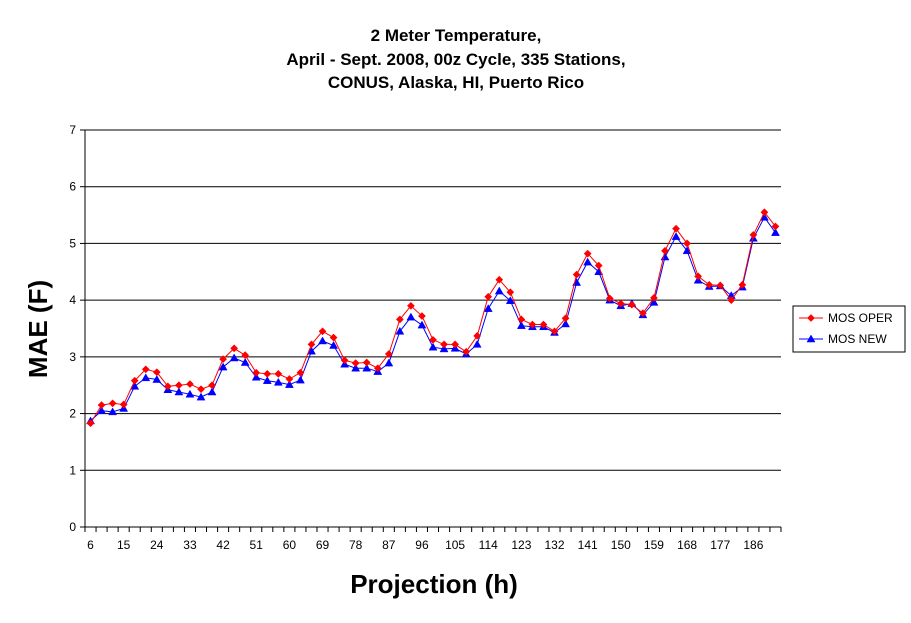  What do you see at coordinates (687, 545) in the screenshot?
I see `x-tick-label: 168` at bounding box center [687, 545].